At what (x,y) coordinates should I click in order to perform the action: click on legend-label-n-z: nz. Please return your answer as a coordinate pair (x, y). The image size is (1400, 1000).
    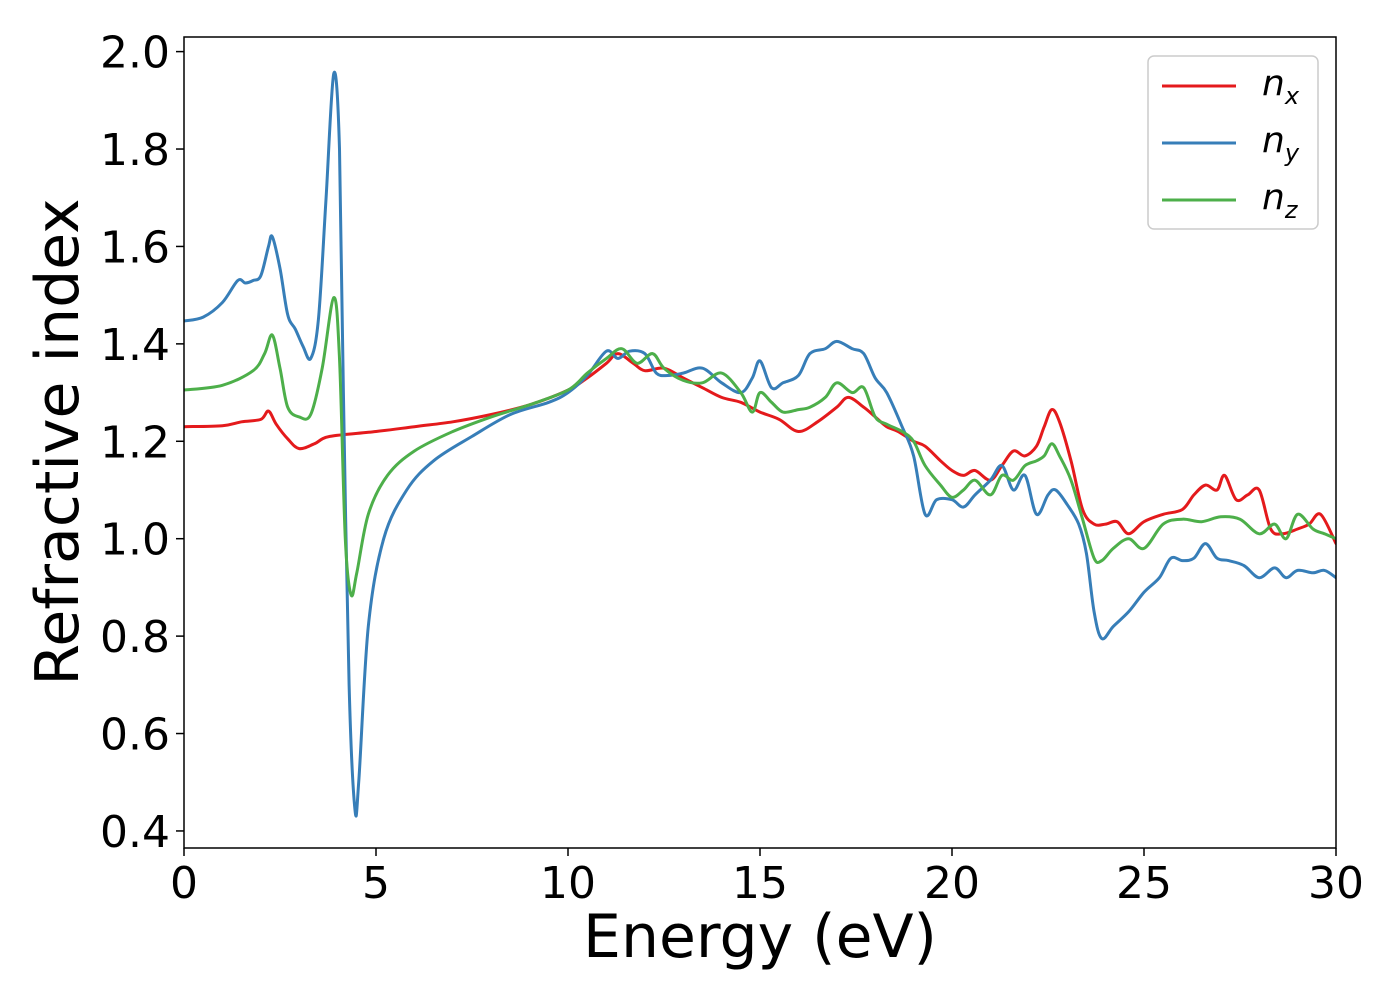
    Looking at the image, I should click on (1280, 200).